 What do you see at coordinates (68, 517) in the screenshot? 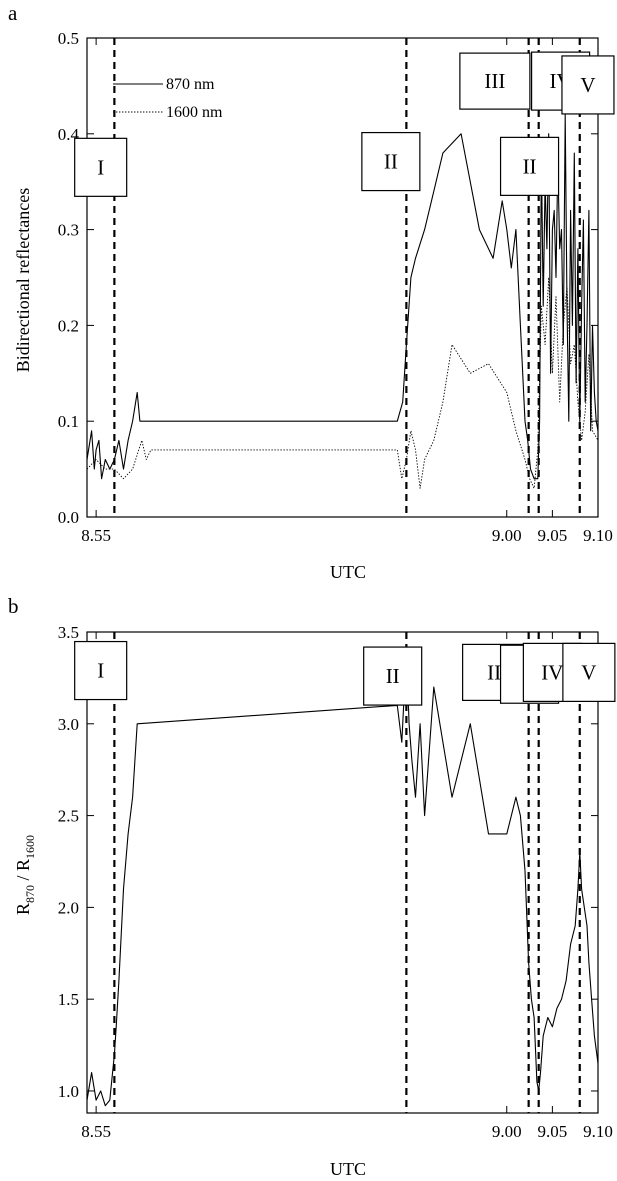
I see `y-tick-label: 0.0` at bounding box center [68, 517].